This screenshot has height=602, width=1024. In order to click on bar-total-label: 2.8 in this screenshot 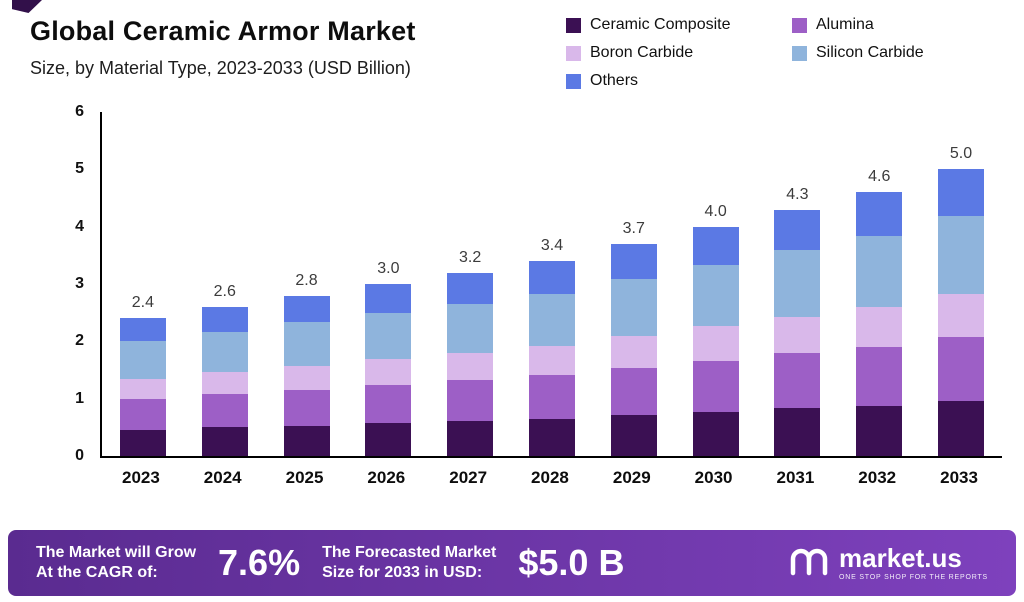, I will do `click(306, 280)`.